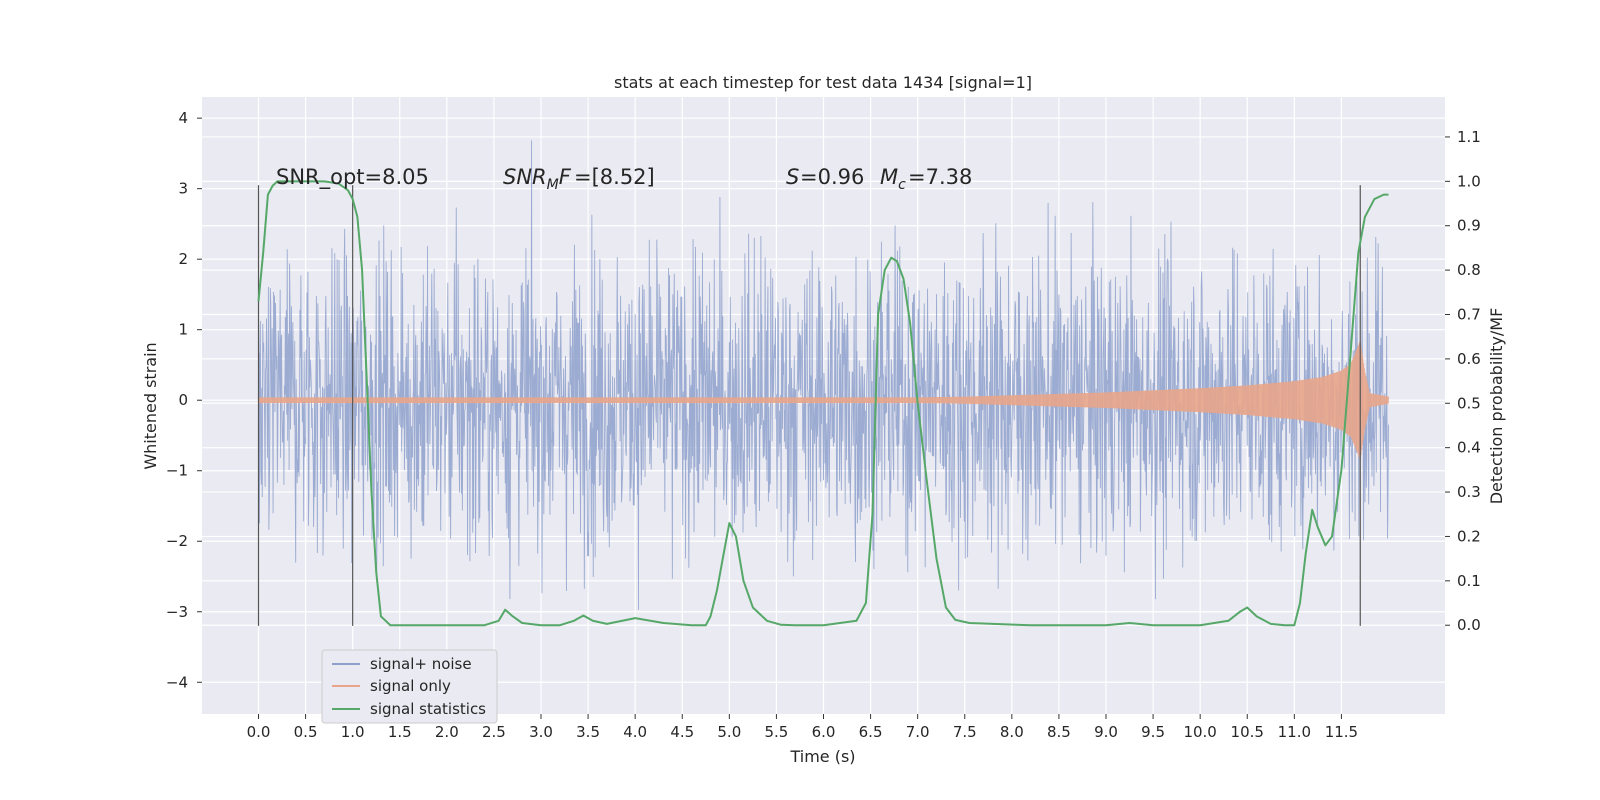  I want to click on y-tick-label-left: 3, so click(183, 189).